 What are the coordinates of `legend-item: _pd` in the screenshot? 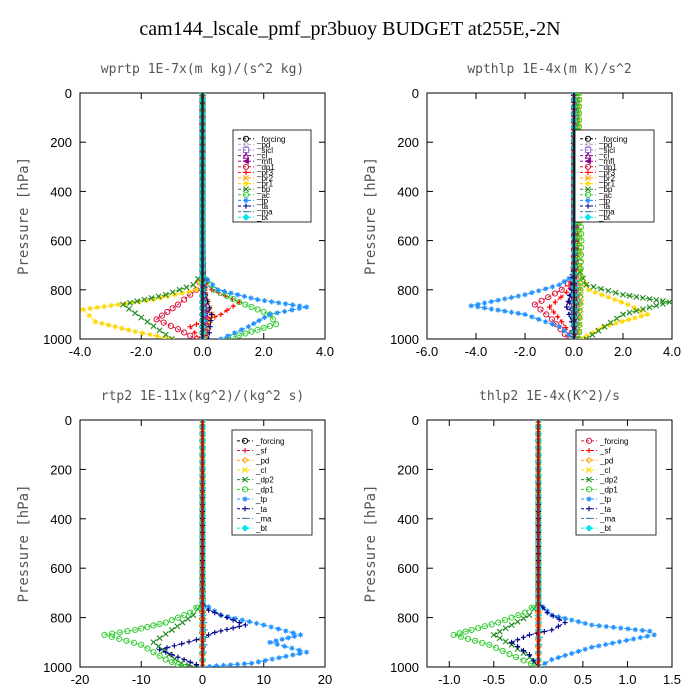 It's located at (597, 460).